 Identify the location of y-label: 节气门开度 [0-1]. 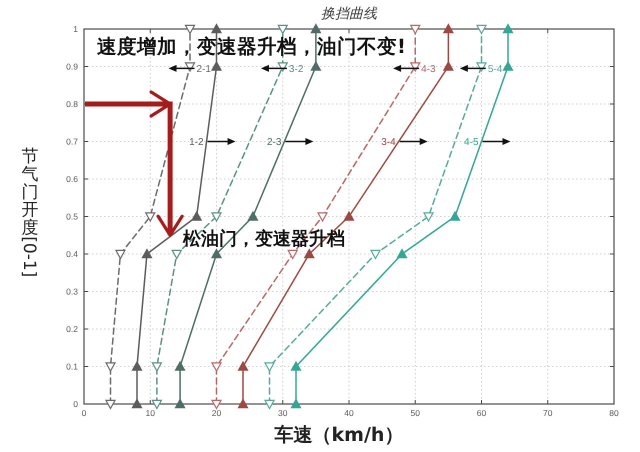
(28, 212).